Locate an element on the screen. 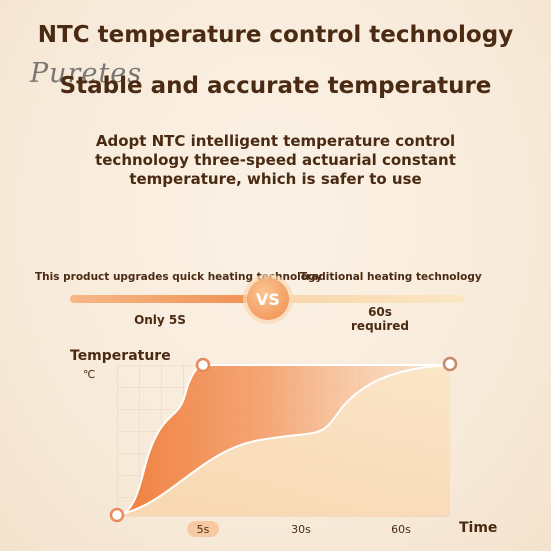 The image size is (551, 551). origin-point is located at coordinates (117, 515).